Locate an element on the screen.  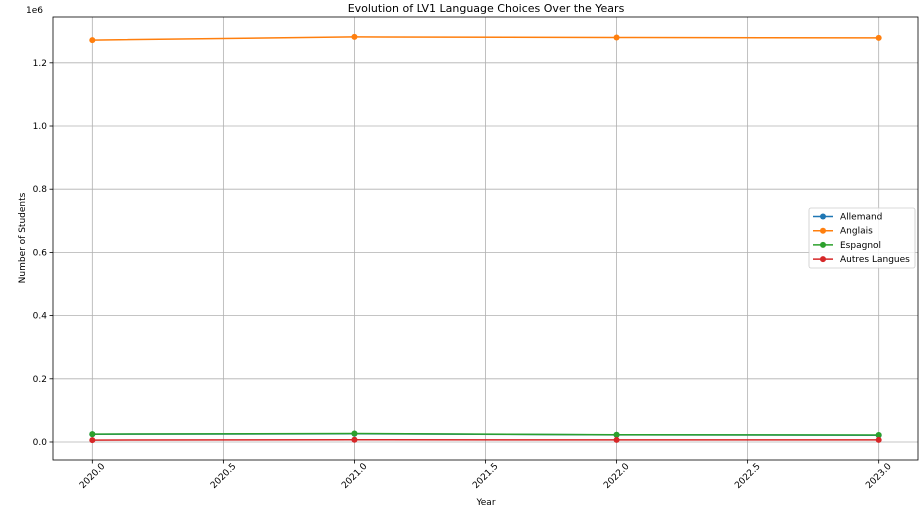
series-anglais is located at coordinates (485, 38).